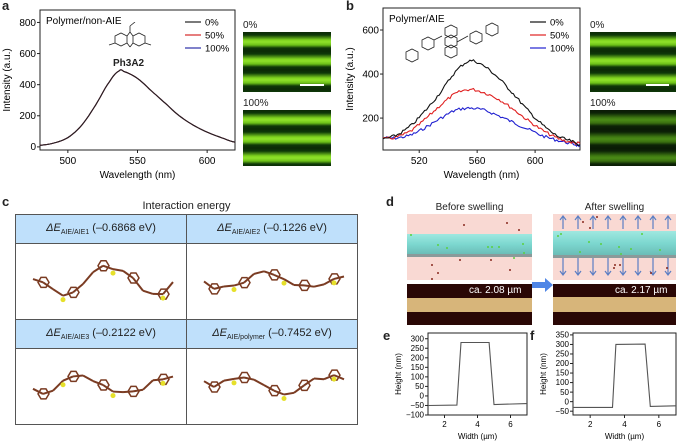 The height and width of the screenshot is (443, 678). What do you see at coordinates (614, 207) in the screenshot?
I see `after-swelling-title: After swelling` at bounding box center [614, 207].